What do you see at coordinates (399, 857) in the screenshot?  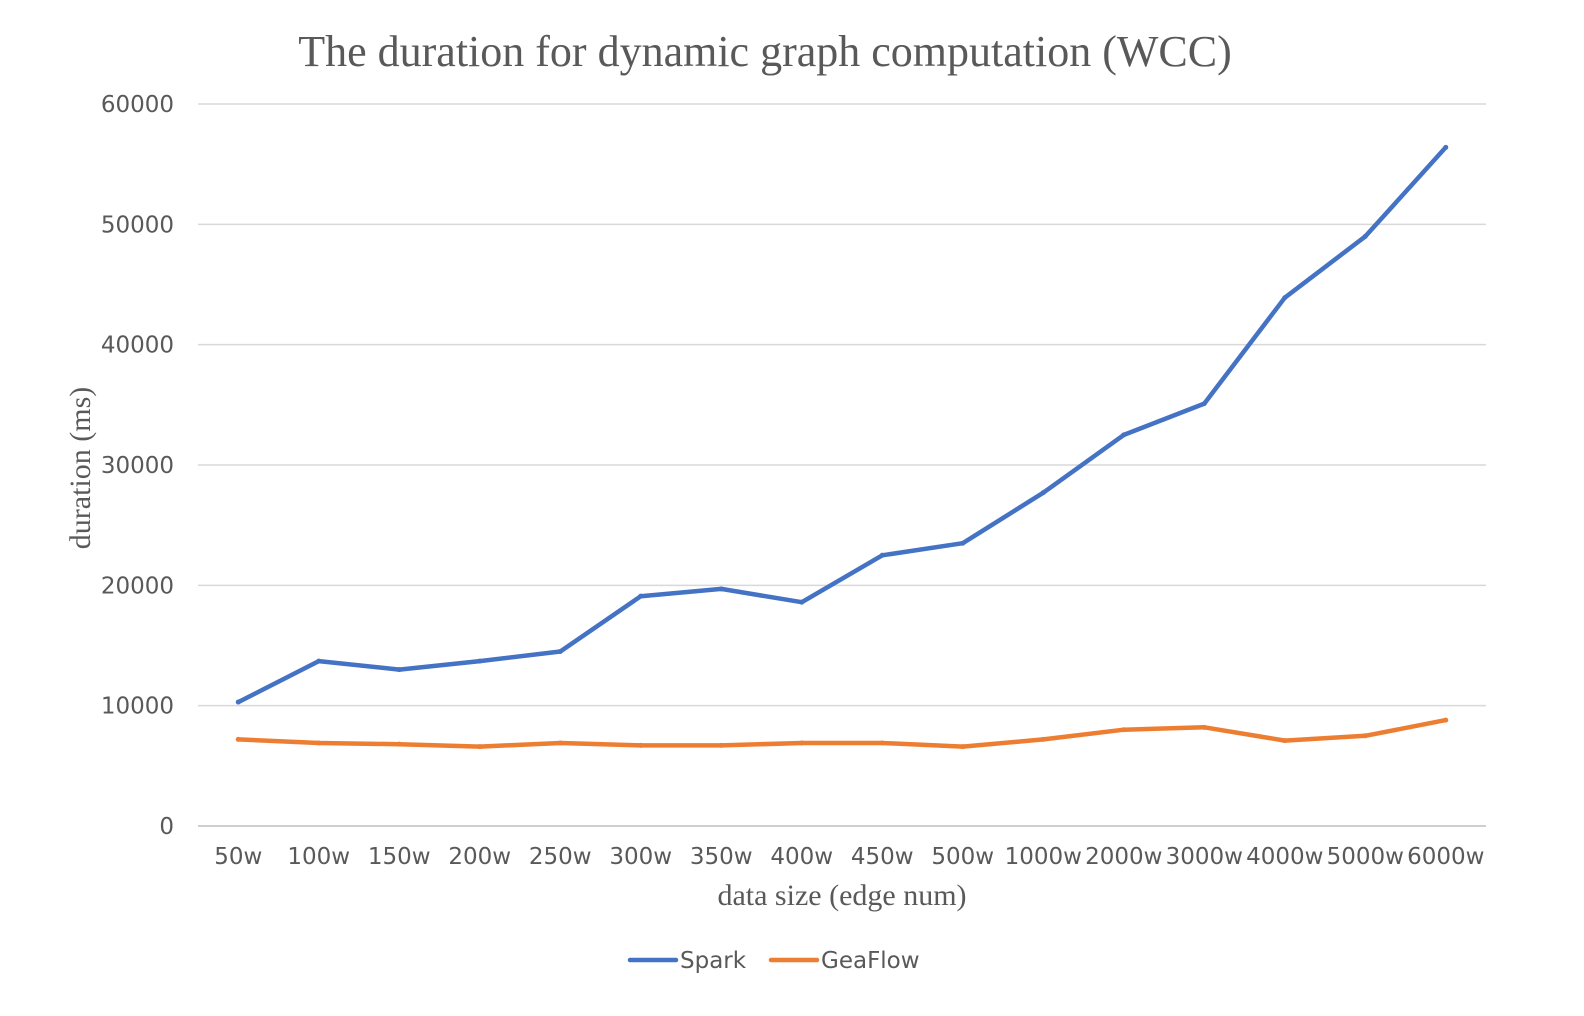 I see `x-tick-label: 150w` at bounding box center [399, 857].